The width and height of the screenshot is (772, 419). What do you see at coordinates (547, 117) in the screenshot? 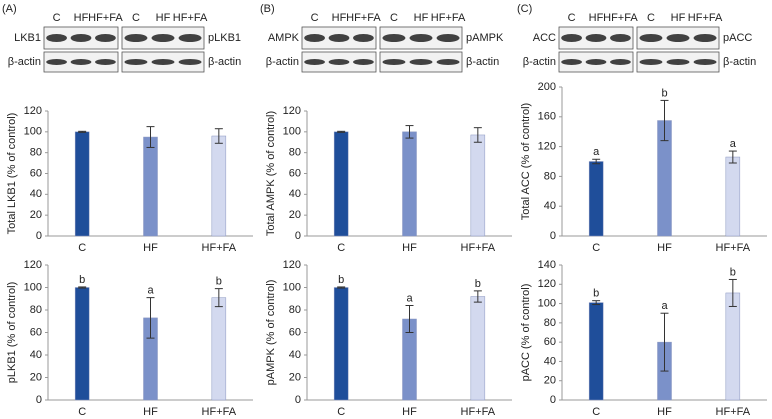
I see `y-tick-label: 160` at bounding box center [547, 117].